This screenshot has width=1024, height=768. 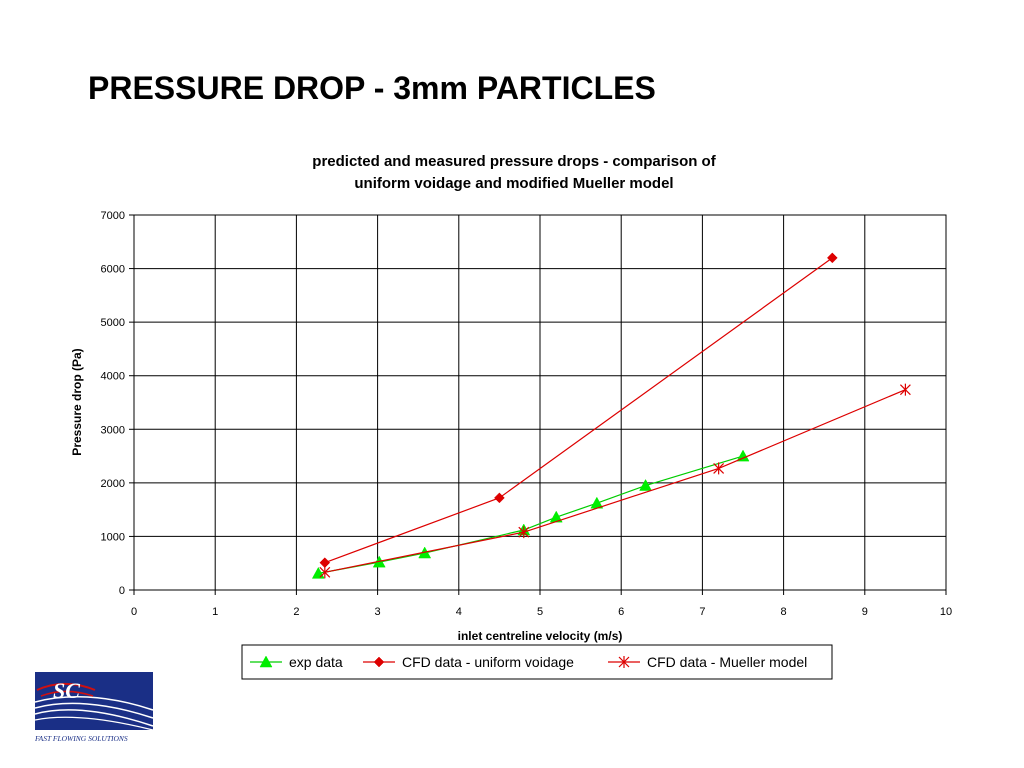 I want to click on y-tick-labels: 0 1000 2000 3000 4000 5000 6000 7000, so click(x=113, y=403).